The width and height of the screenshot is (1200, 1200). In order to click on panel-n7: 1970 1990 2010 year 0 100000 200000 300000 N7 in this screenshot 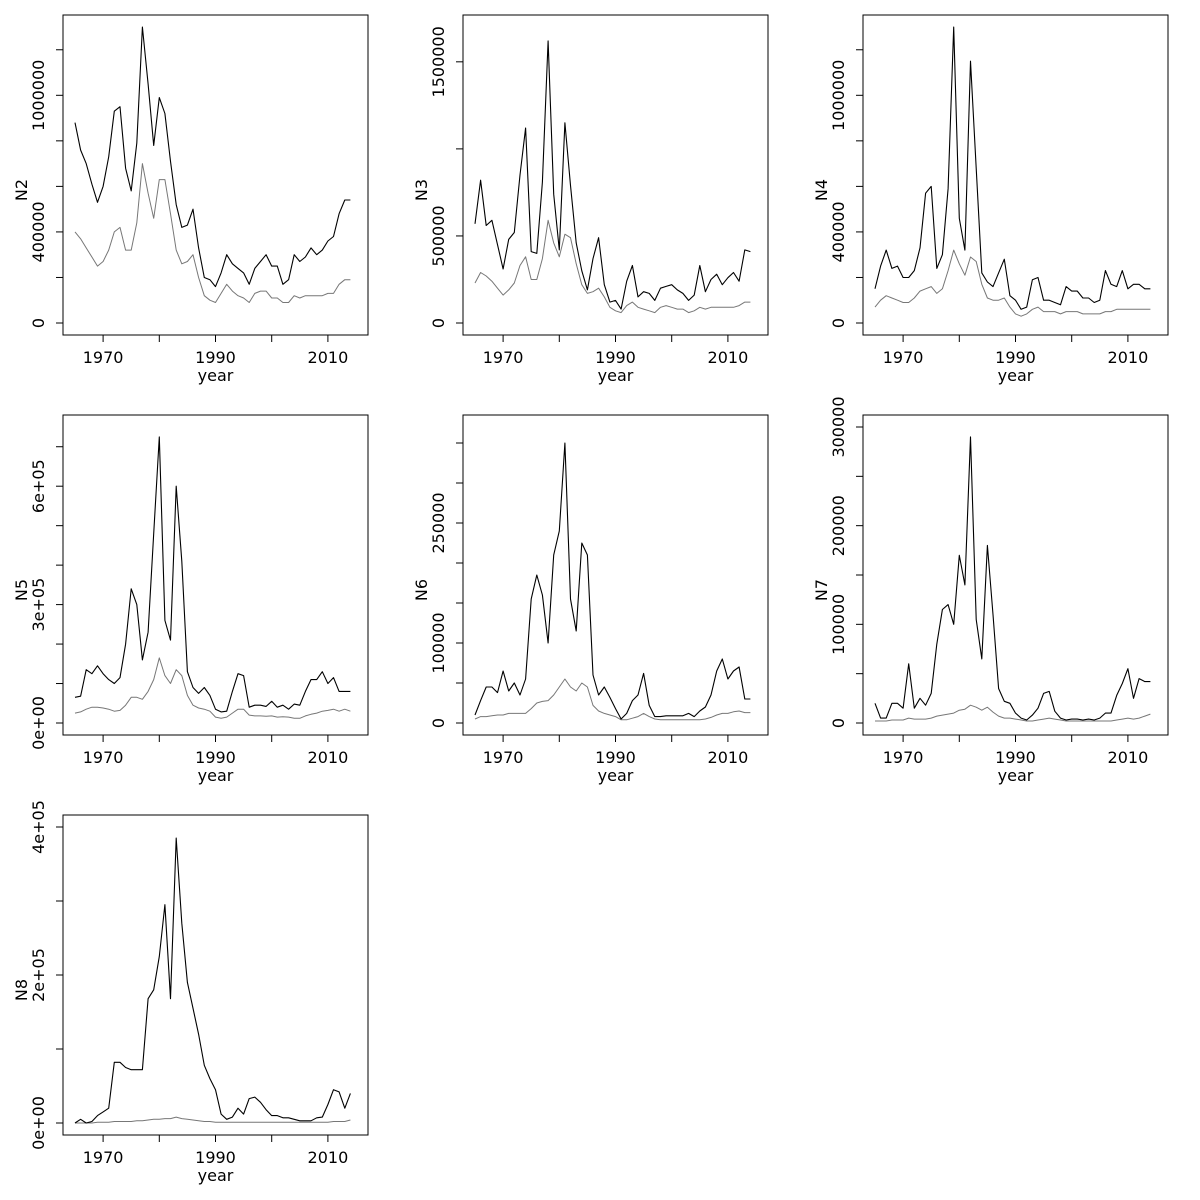, I will do `click(990, 590)`.